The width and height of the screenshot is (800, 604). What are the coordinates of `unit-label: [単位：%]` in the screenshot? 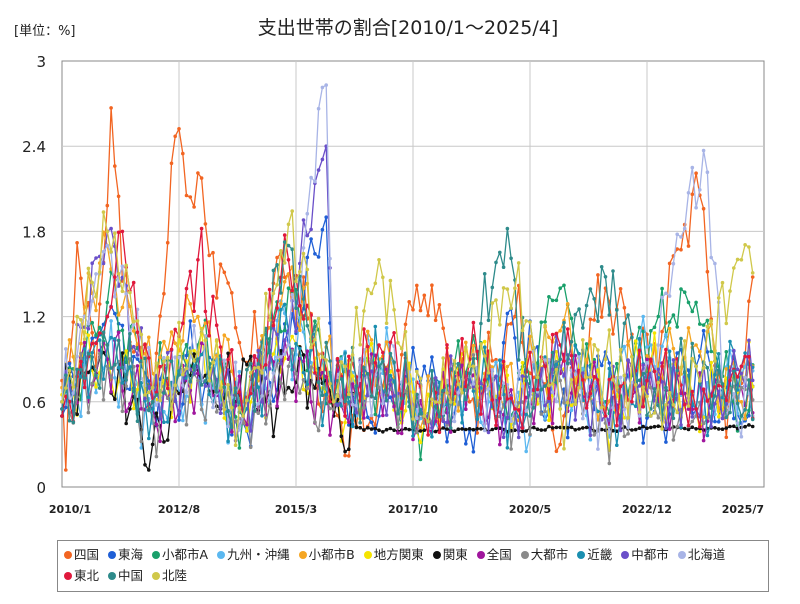 It's located at (45, 31).